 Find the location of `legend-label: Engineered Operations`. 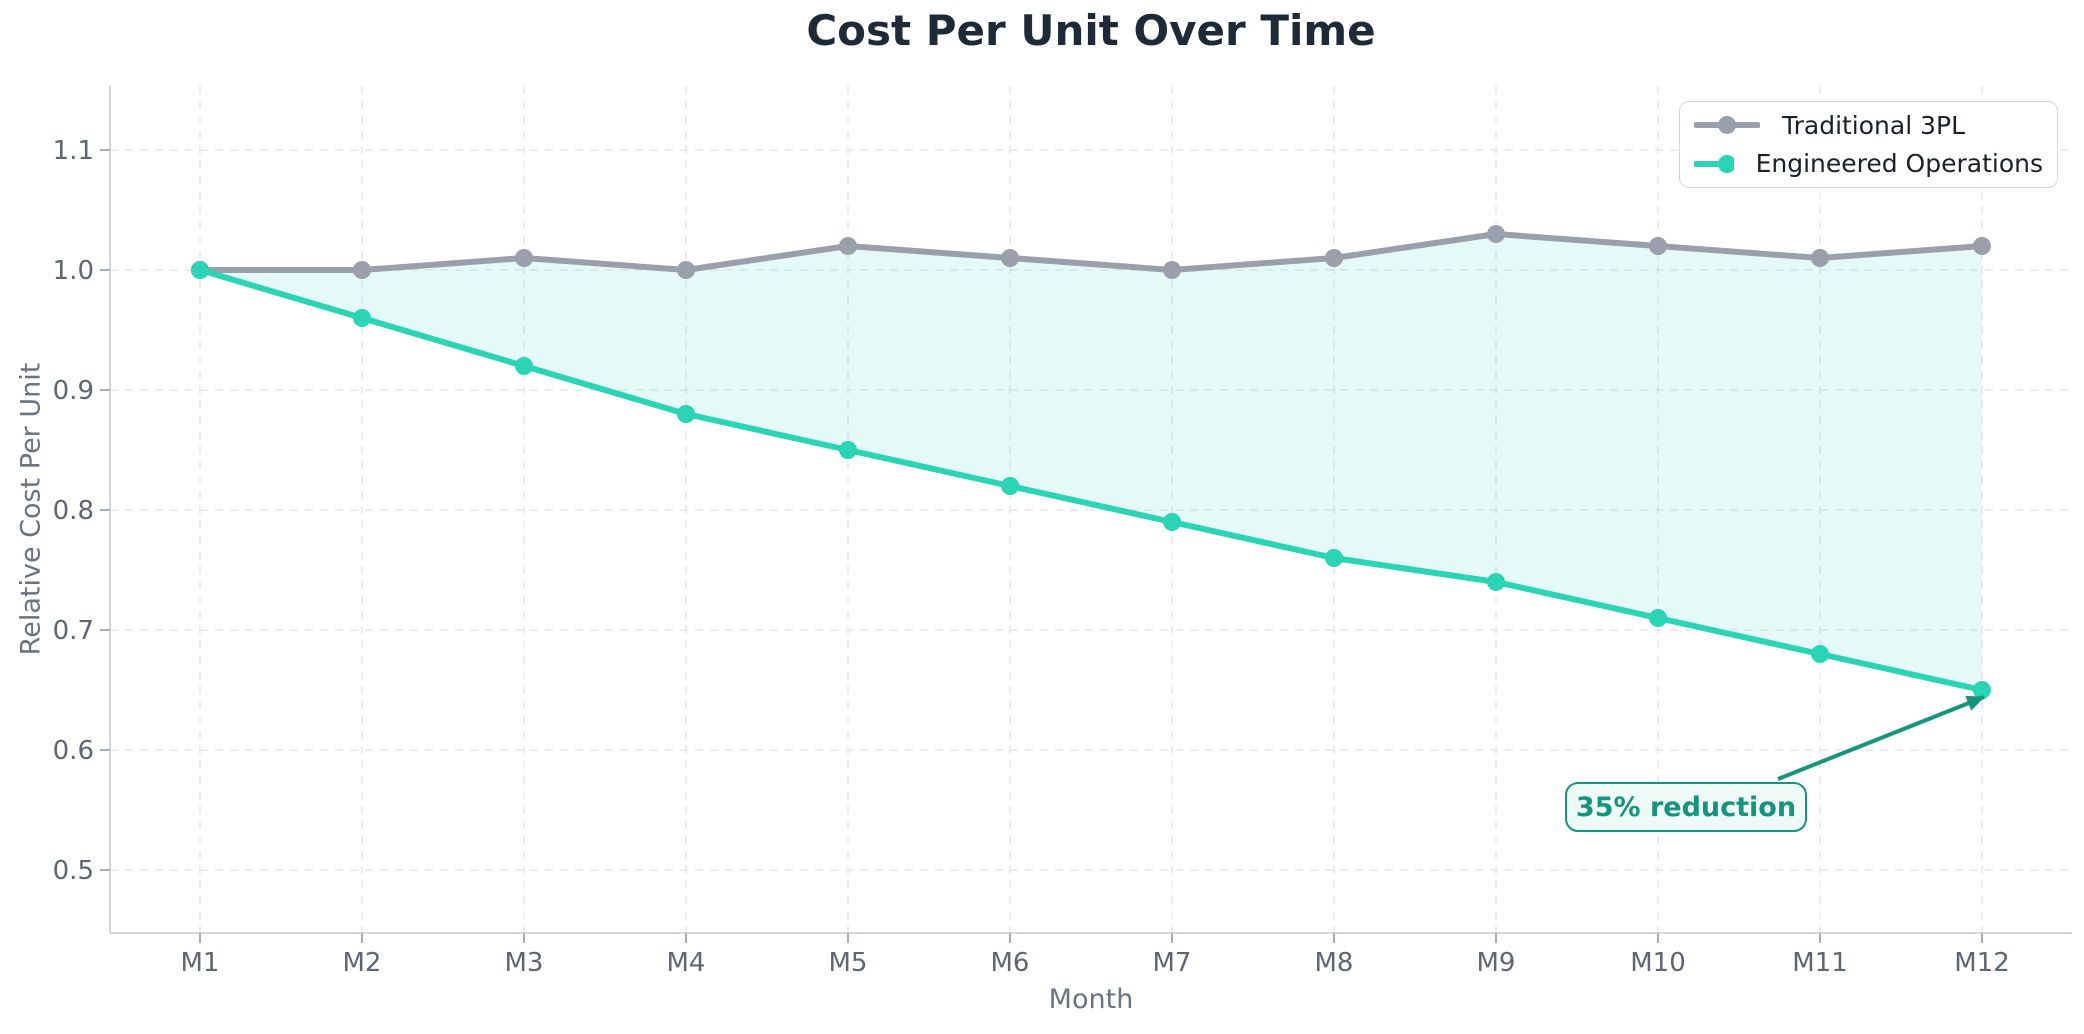

legend-label: Engineered Operations is located at coordinates (1899, 164).